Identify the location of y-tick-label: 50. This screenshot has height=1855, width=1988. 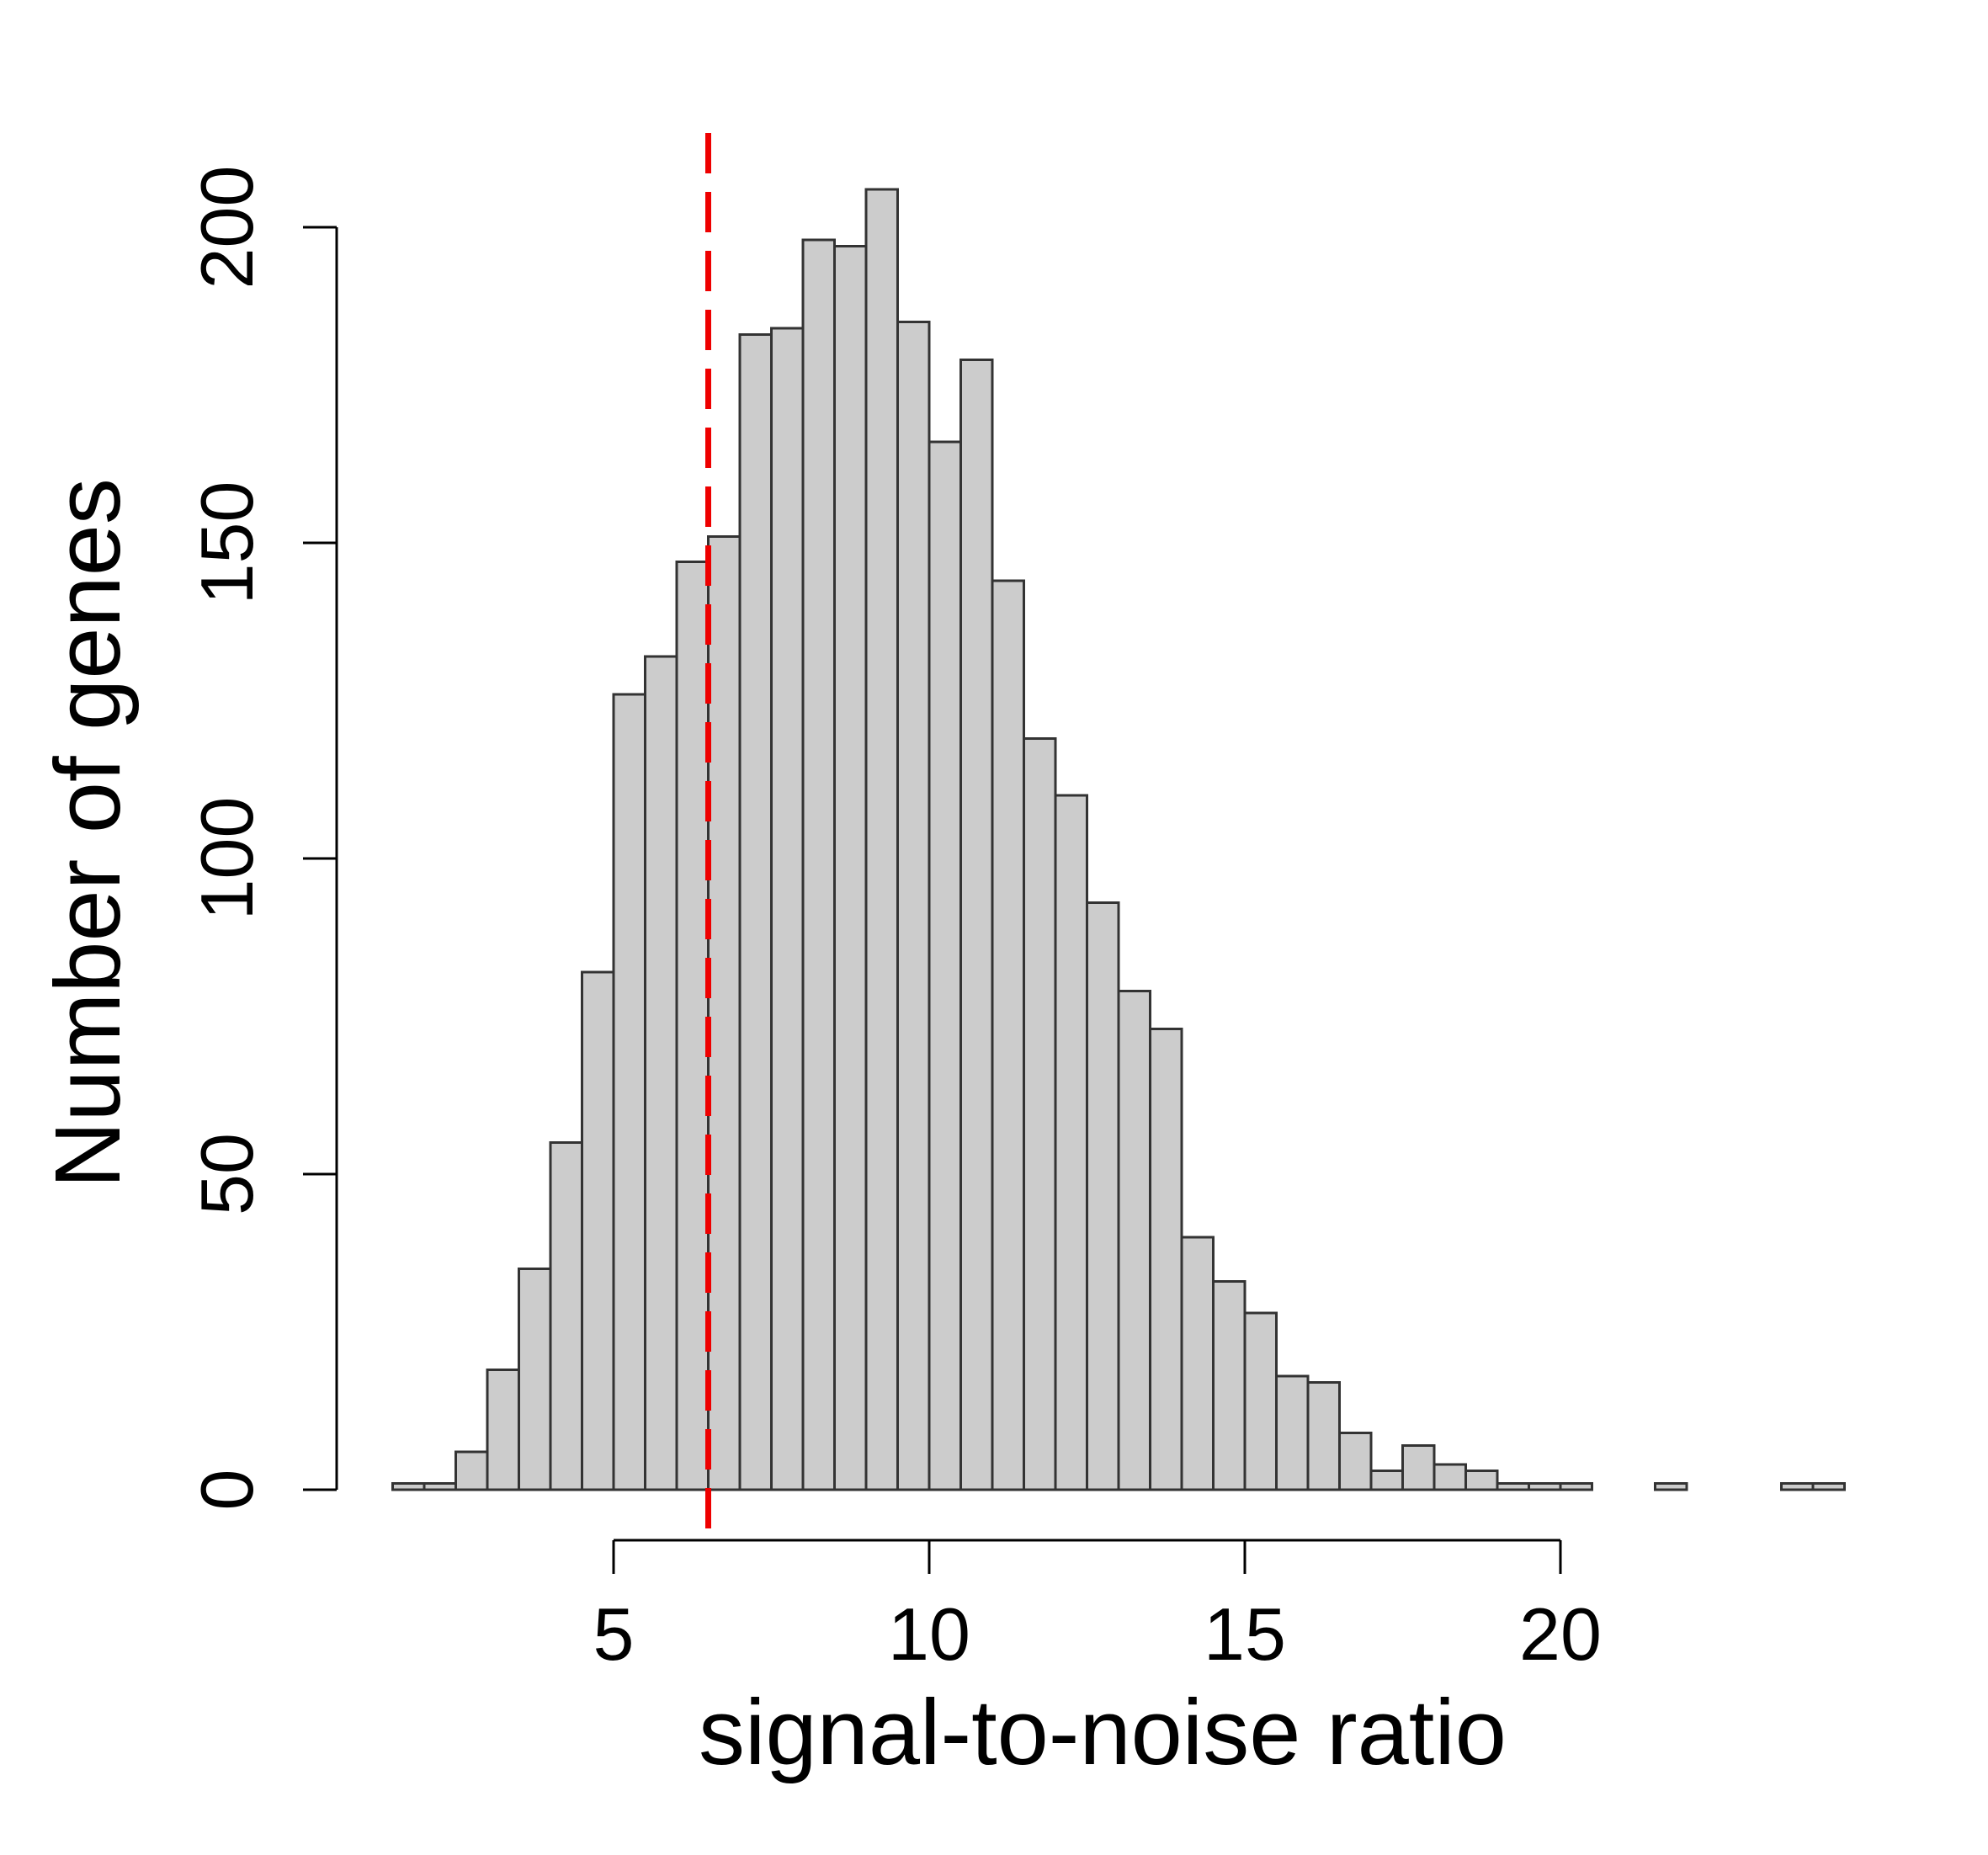
(227, 1174).